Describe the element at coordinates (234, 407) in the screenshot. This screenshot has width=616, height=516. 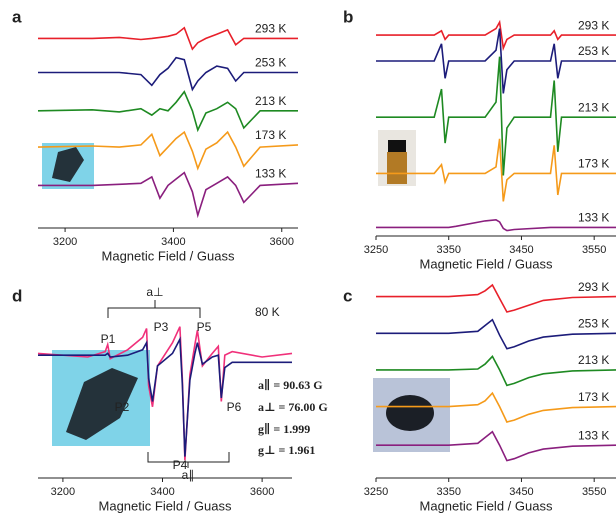
I see `annotation: P6` at that location.